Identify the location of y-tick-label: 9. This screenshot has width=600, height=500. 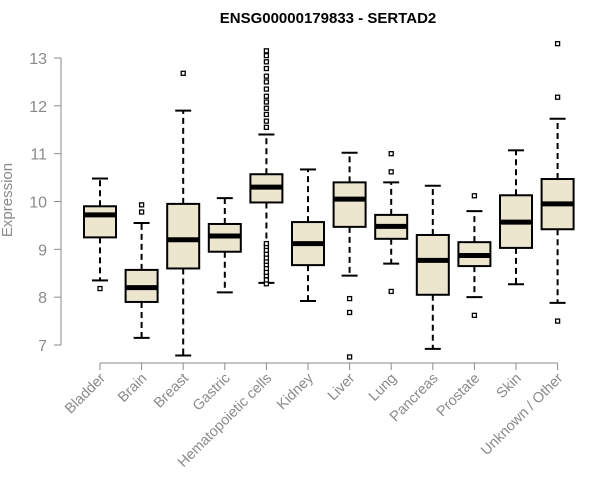
(42, 250).